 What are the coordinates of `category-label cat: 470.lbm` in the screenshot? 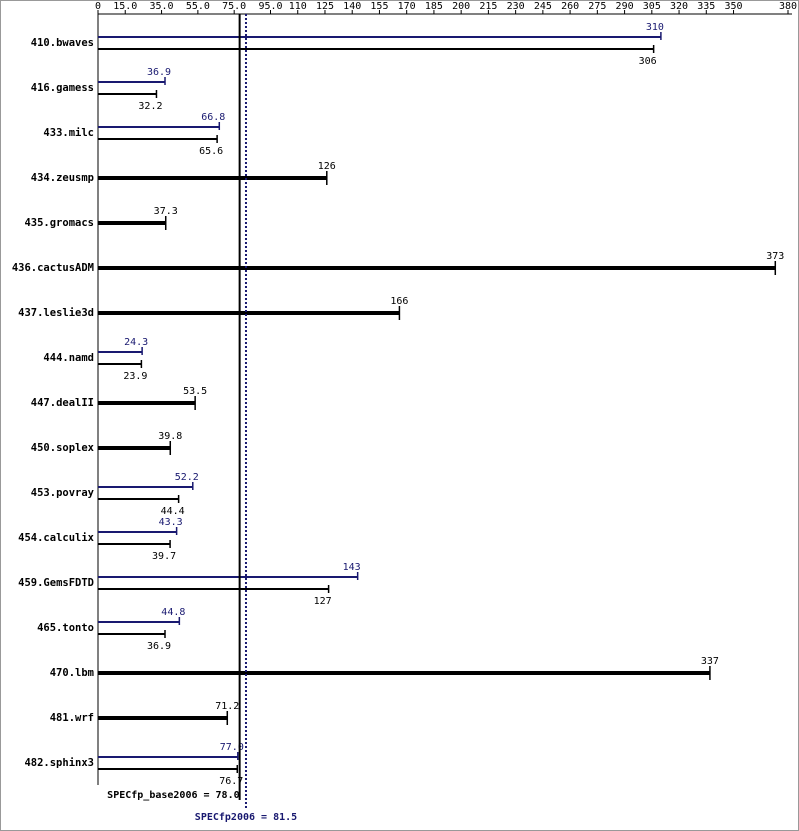 It's located at (72, 673).